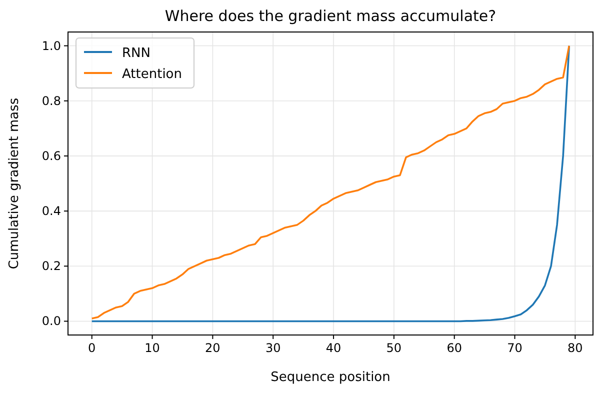 This screenshot has width=613, height=393. I want to click on y-tick-label: 0.0, so click(51, 321).